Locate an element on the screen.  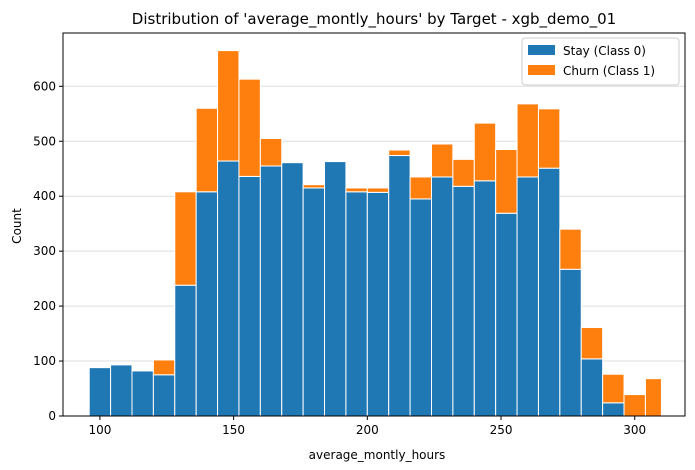
x-tick-label: 250 is located at coordinates (501, 430).